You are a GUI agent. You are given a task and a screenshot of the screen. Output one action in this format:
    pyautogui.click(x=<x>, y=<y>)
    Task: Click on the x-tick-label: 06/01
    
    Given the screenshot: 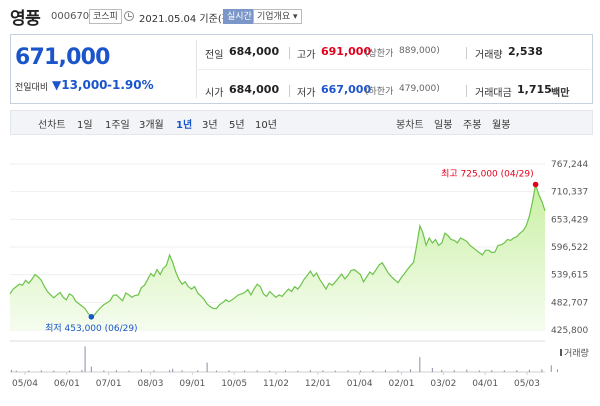 What is the action you would take?
    pyautogui.click(x=67, y=384)
    